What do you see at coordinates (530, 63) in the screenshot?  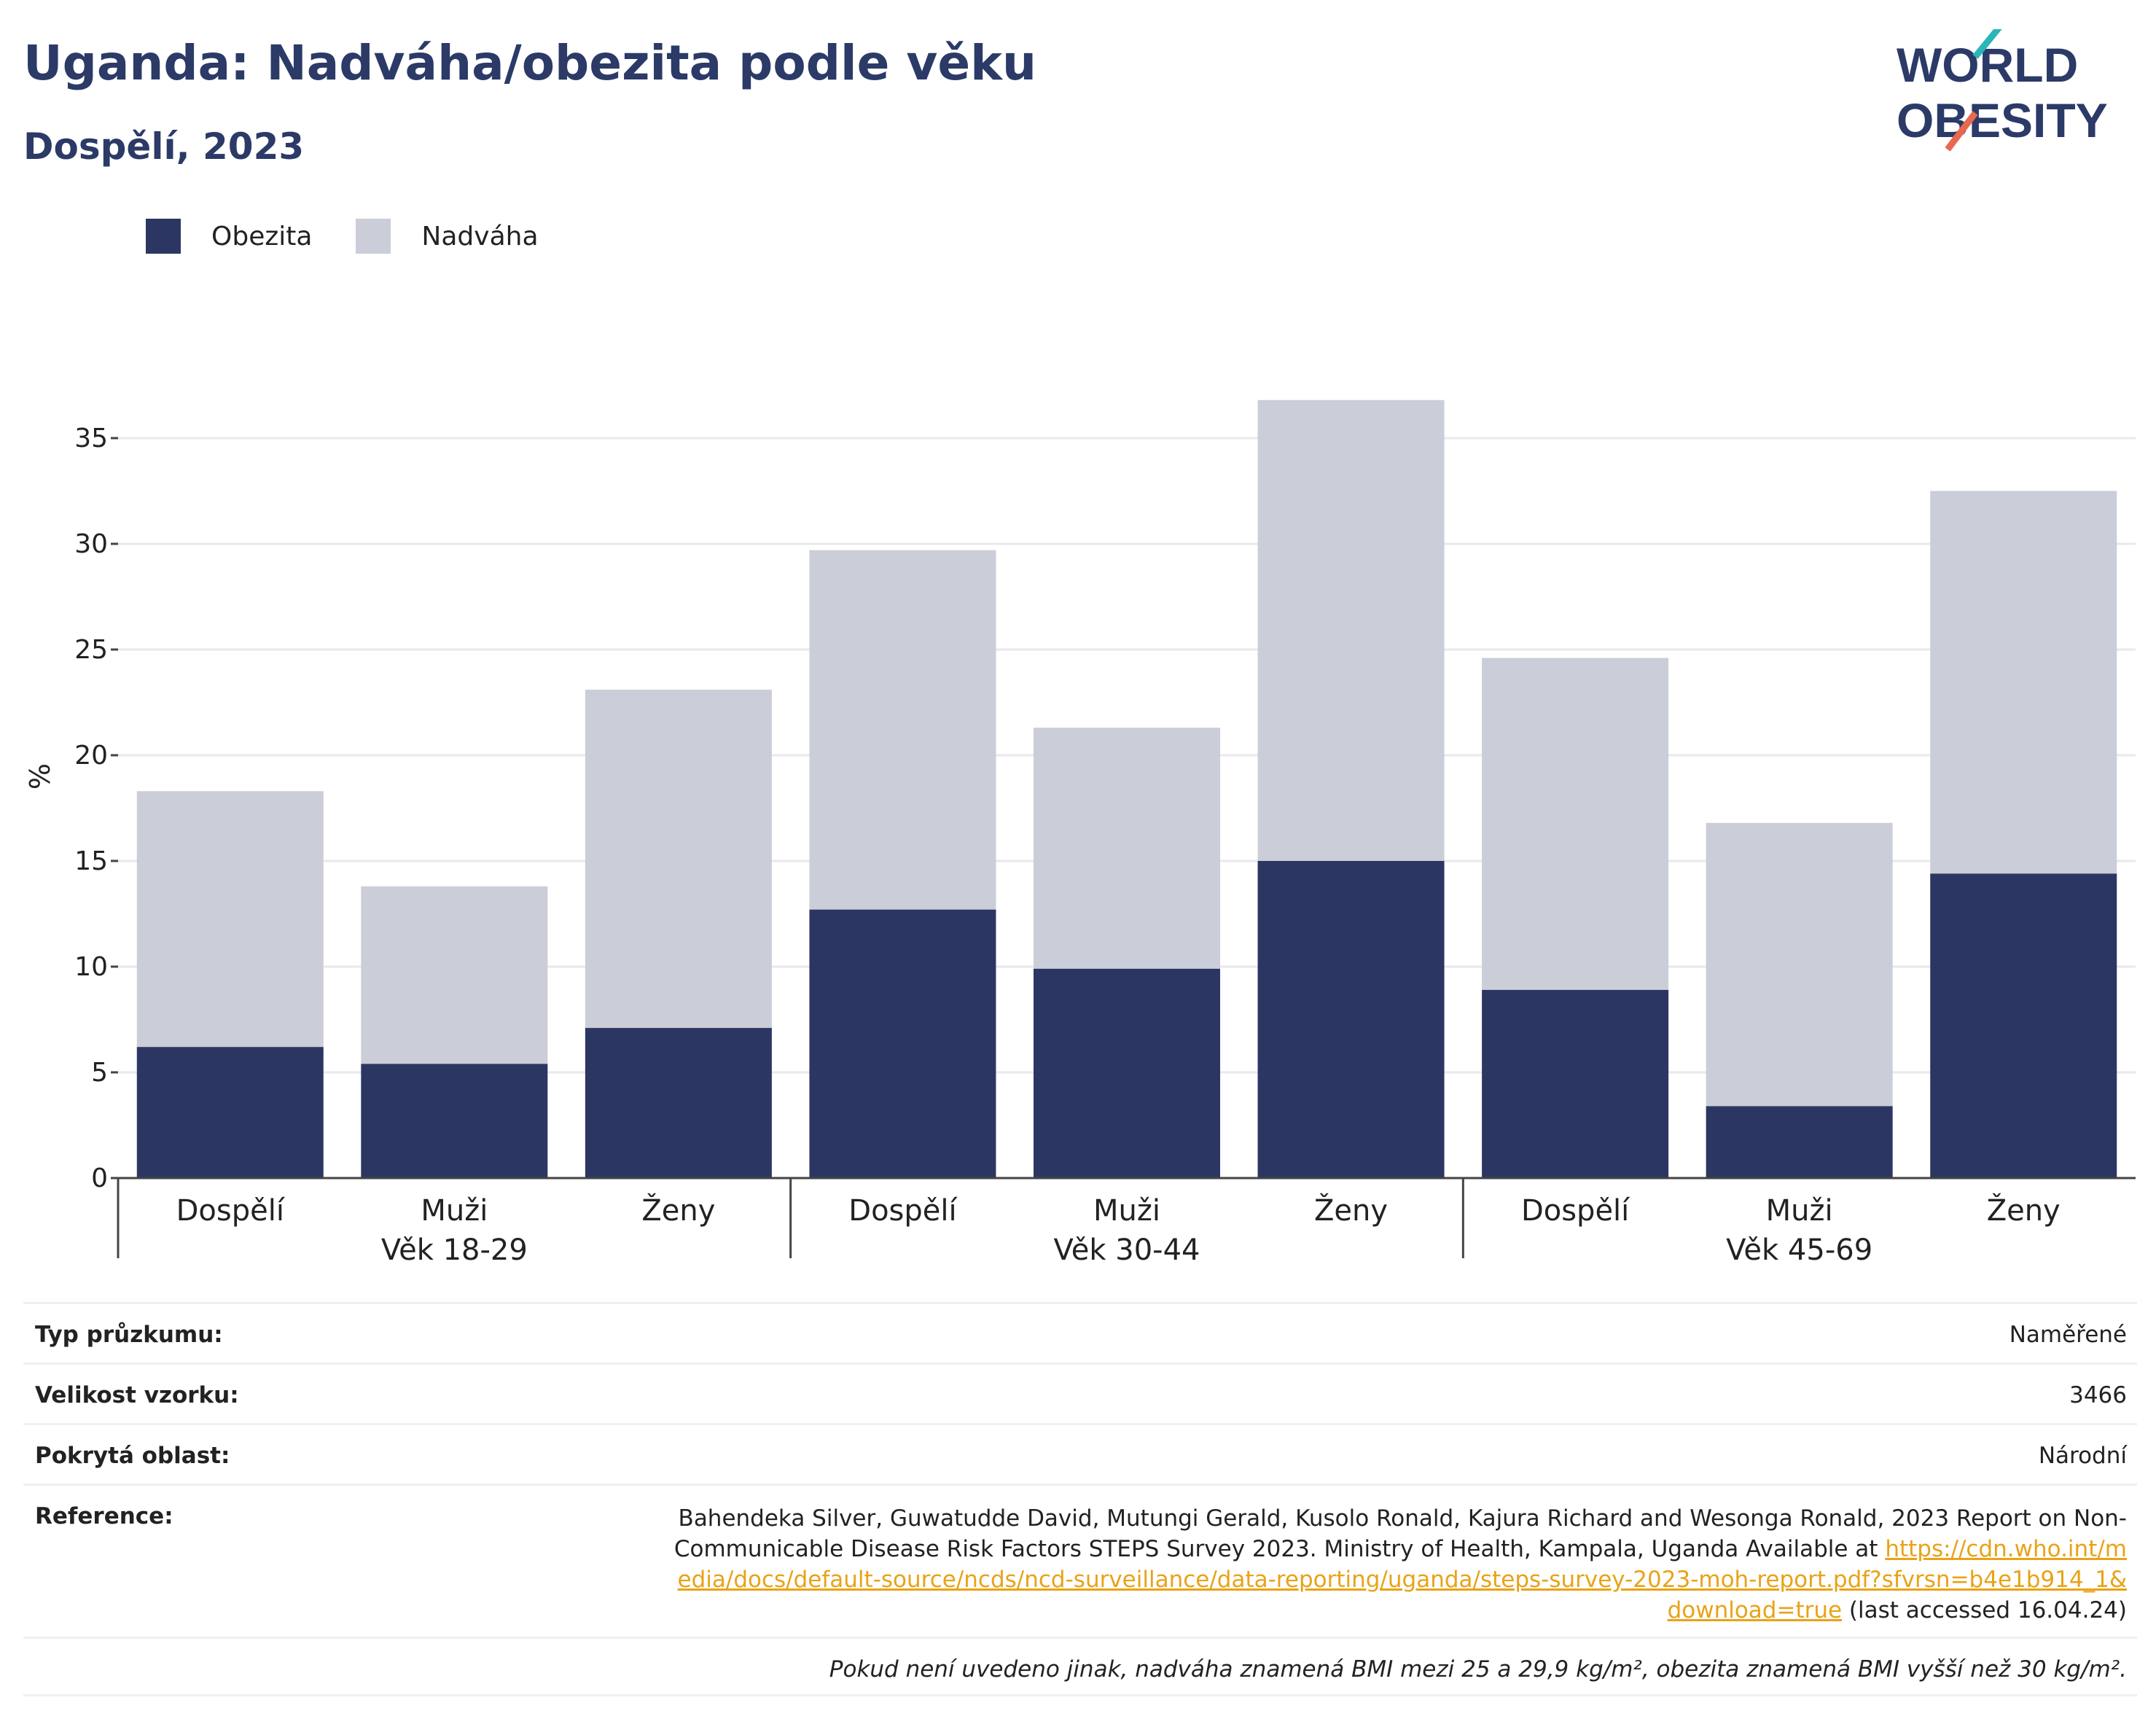 I see `chart-title: Uganda: Nadváha/obezita podle věku` at bounding box center [530, 63].